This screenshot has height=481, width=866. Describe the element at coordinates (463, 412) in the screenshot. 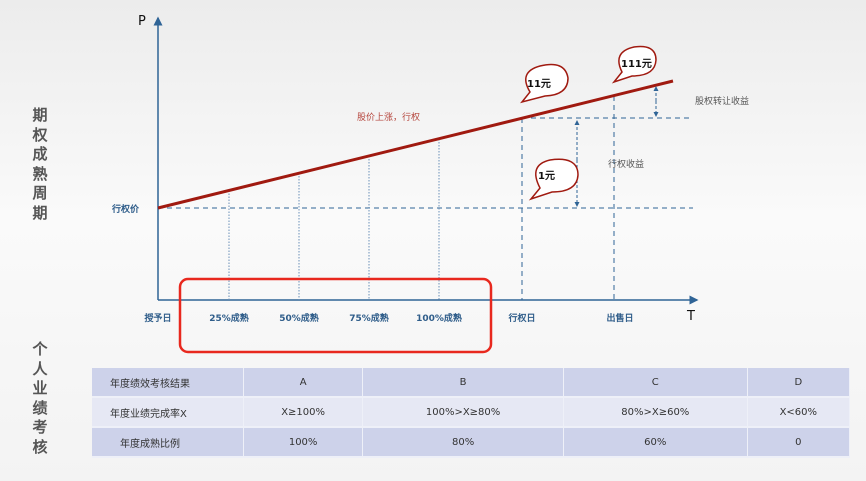

I see `table-cell: 100%>X≥80%` at that location.